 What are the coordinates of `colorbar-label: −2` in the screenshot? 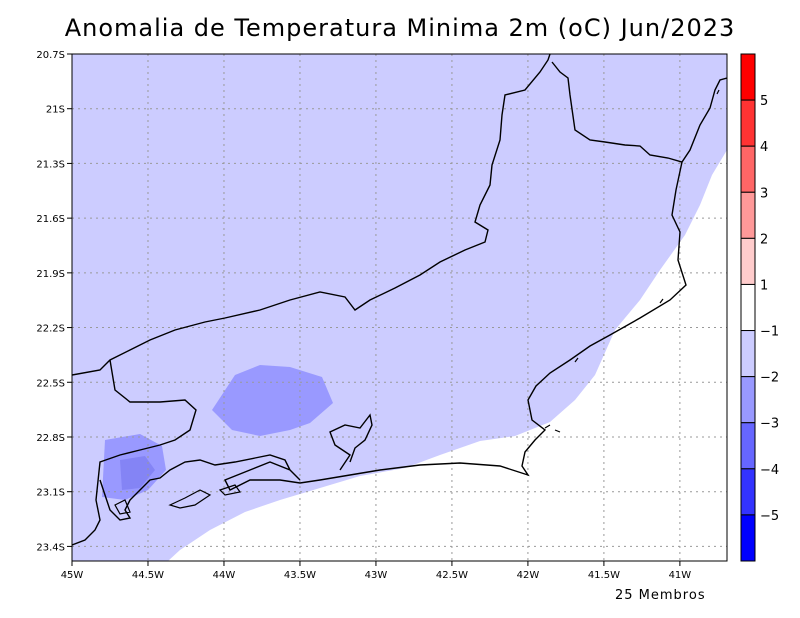 It's located at (769, 378).